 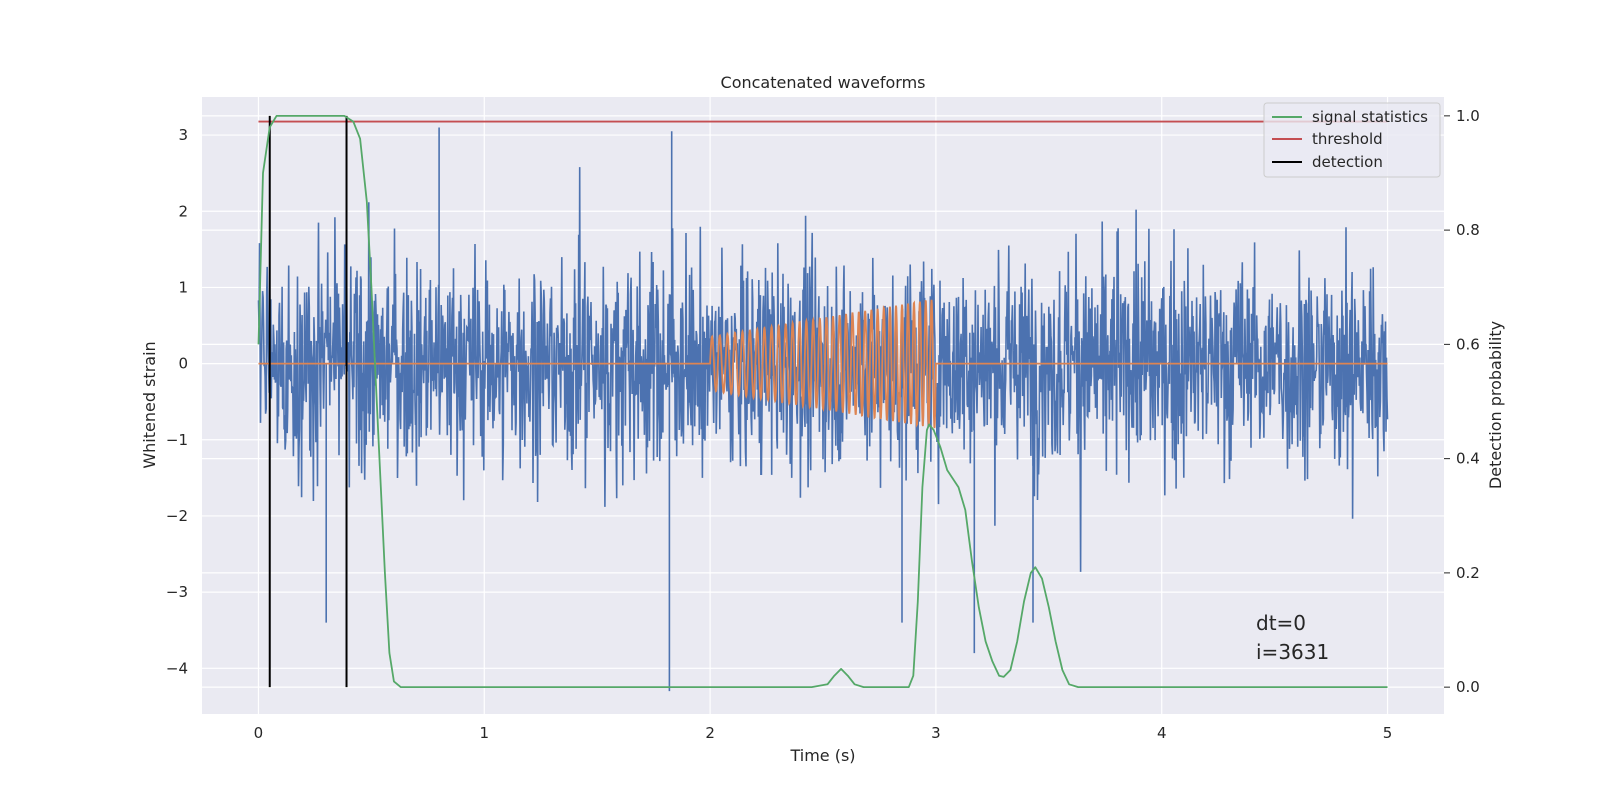 I want to click on annotation-dt: dt=0, so click(x=1281, y=623).